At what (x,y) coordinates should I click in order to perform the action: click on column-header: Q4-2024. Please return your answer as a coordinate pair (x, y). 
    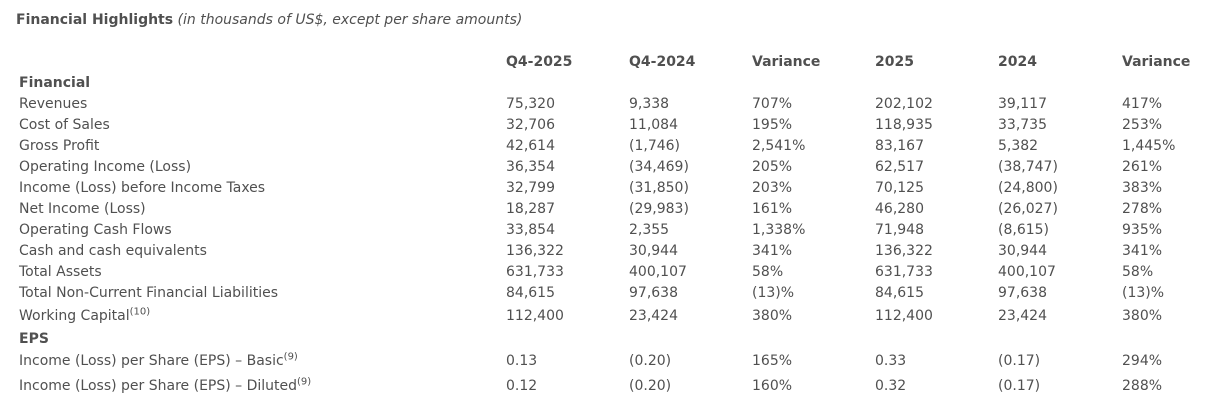
    Looking at the image, I should click on (662, 62).